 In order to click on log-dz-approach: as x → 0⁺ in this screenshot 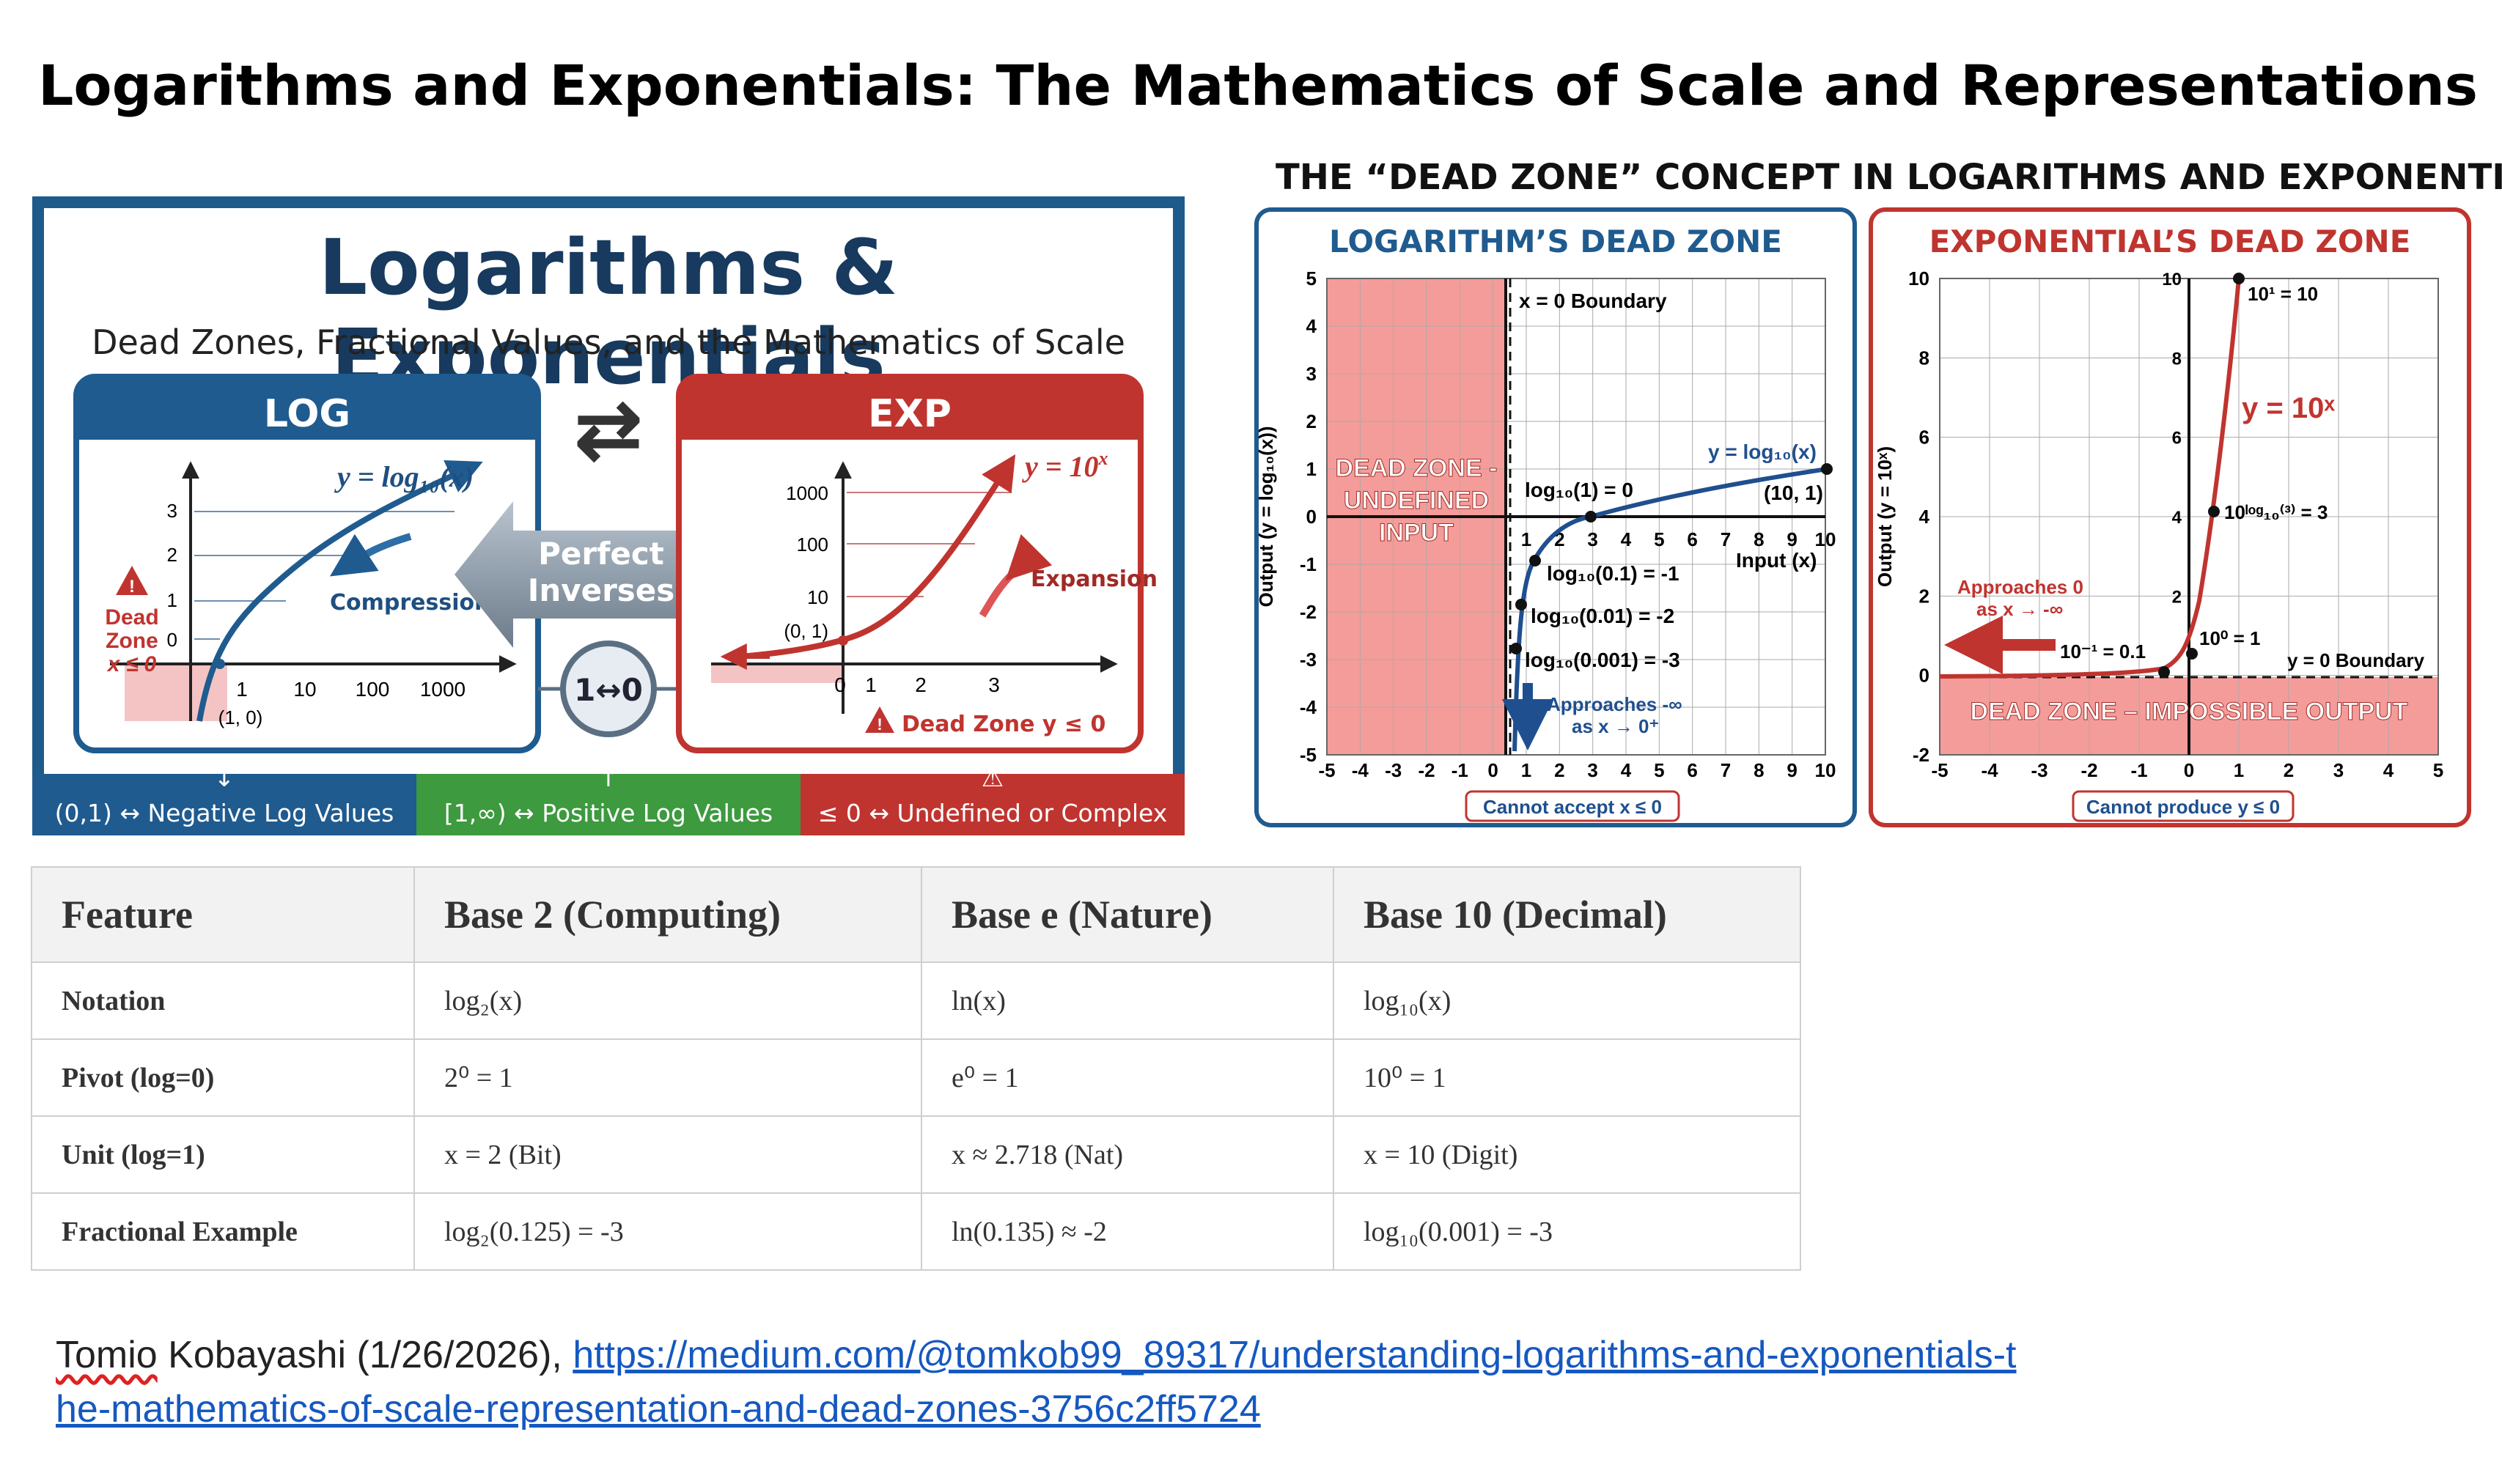, I will do `click(1615, 726)`.